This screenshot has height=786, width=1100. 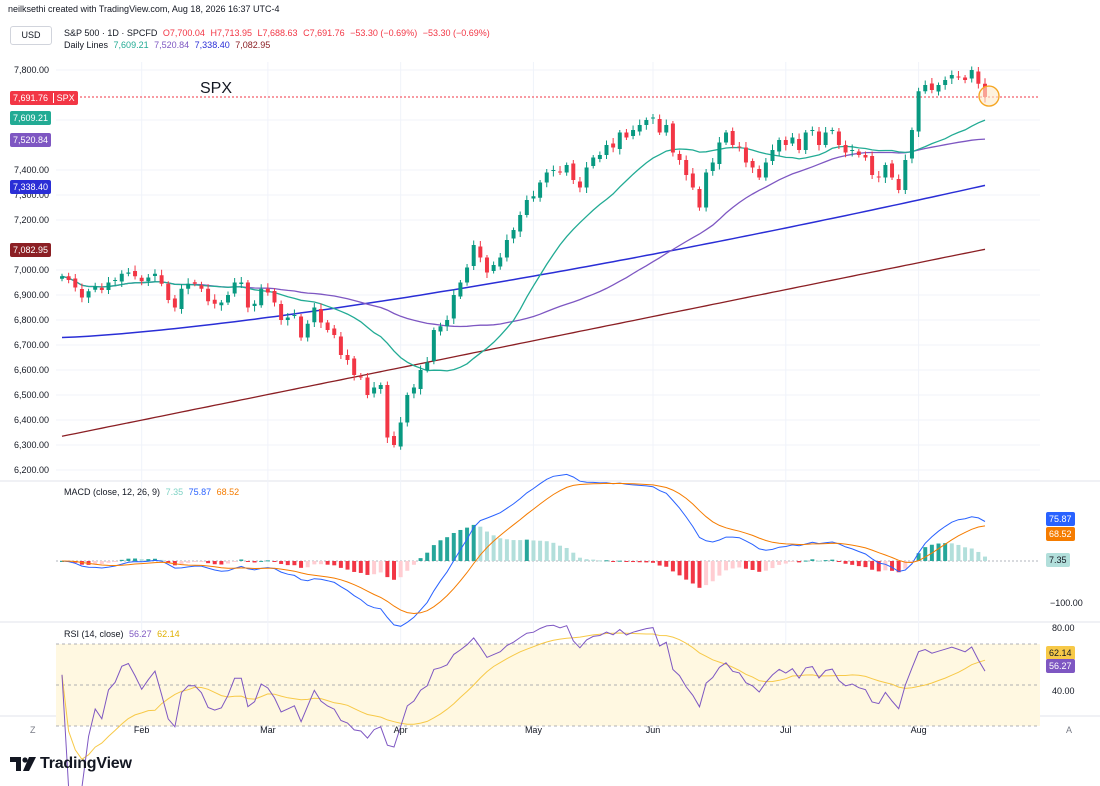 I want to click on time-tick-label: Aug, so click(x=919, y=730).